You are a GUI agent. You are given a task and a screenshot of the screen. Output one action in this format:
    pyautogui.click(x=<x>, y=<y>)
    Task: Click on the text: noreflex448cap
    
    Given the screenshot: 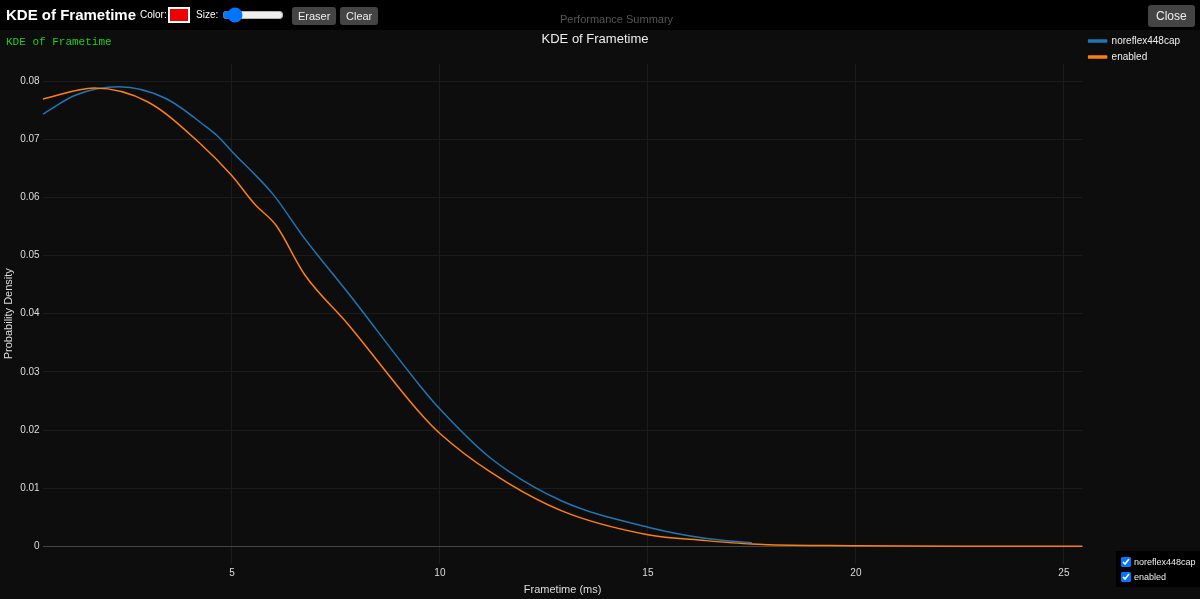 What is the action you would take?
    pyautogui.click(x=1165, y=561)
    